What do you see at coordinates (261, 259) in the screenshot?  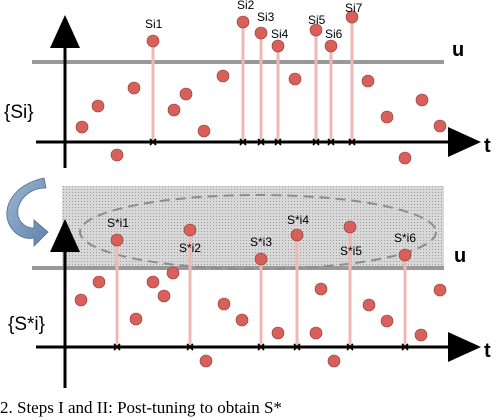 I see `dot-s-i3` at bounding box center [261, 259].